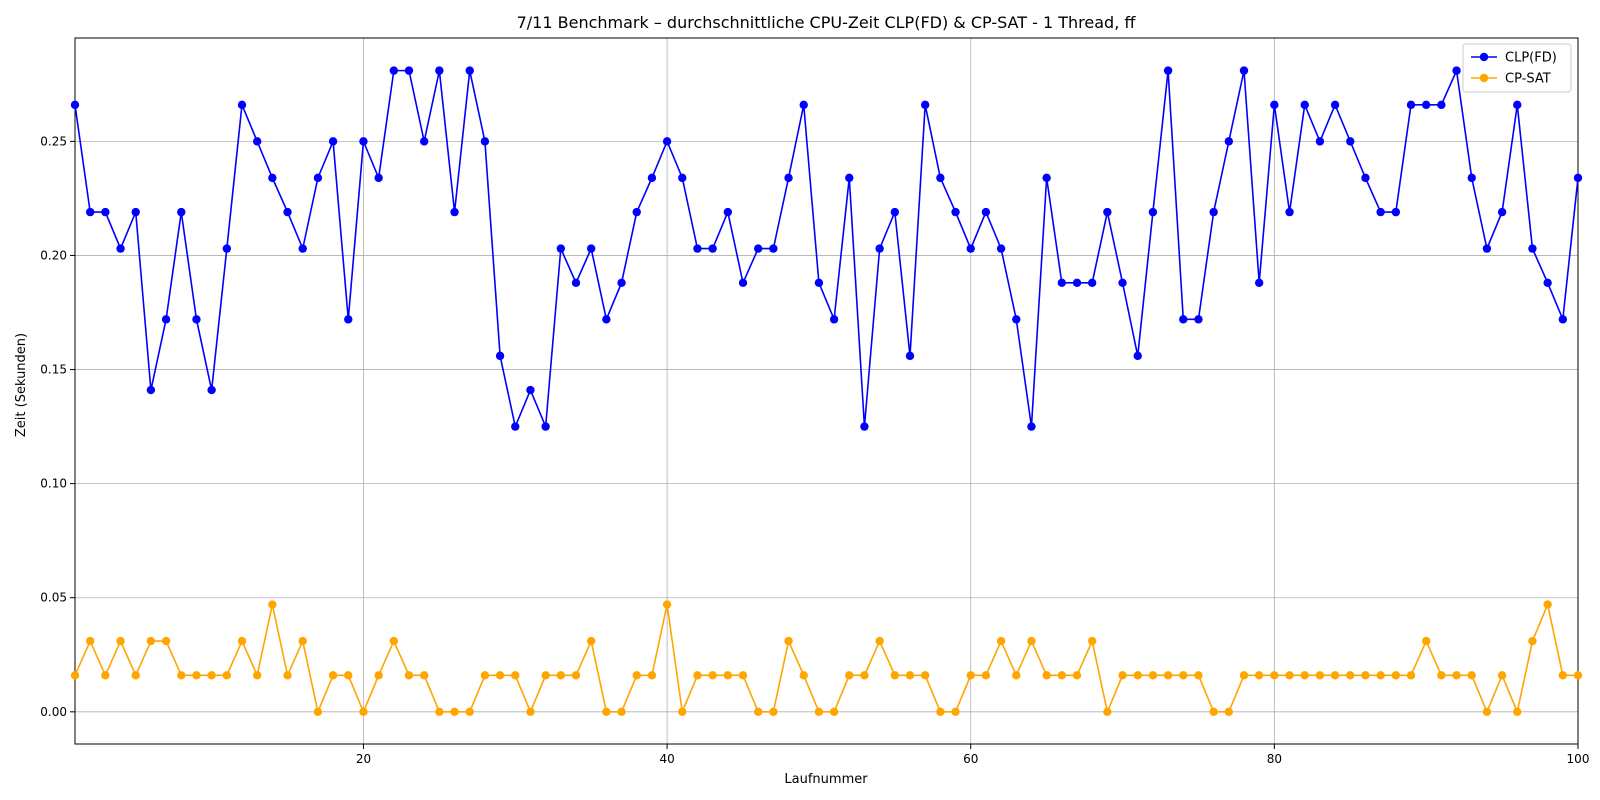 Image resolution: width=1600 pixels, height=800 pixels. What do you see at coordinates (1484, 78) in the screenshot?
I see `legend-marker` at bounding box center [1484, 78].